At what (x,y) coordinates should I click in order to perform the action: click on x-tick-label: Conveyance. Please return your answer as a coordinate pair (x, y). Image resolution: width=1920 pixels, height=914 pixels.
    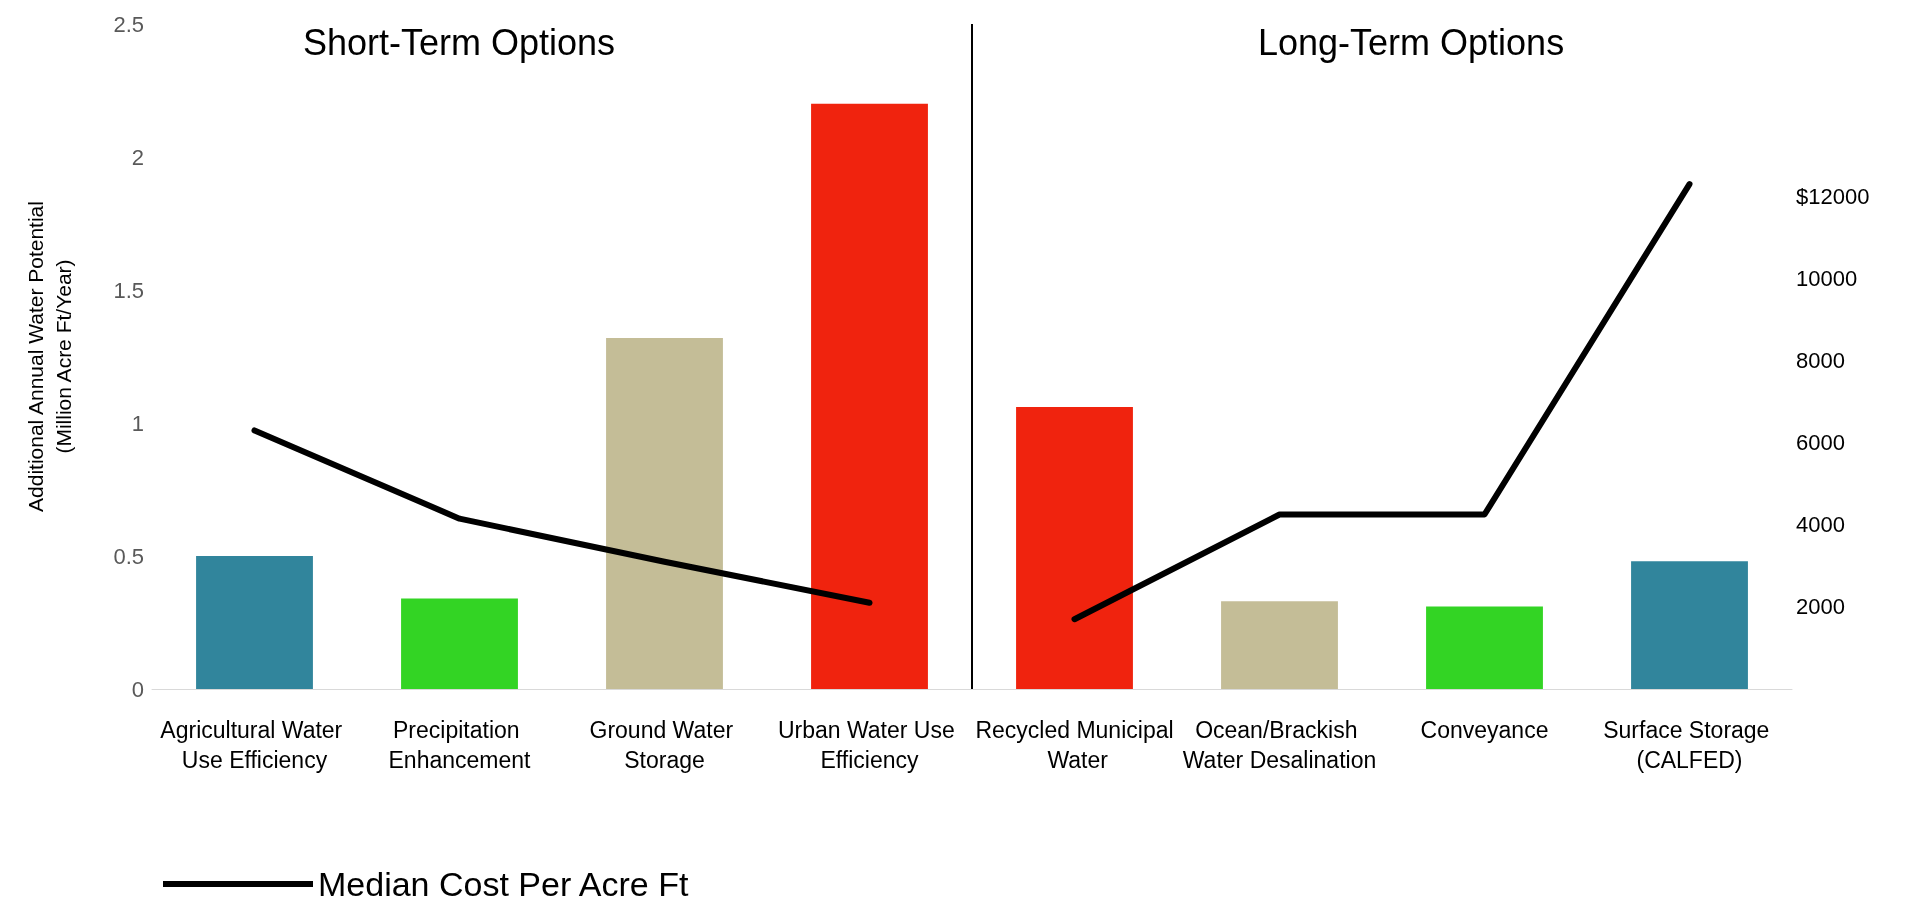
    Looking at the image, I should click on (1484, 730).